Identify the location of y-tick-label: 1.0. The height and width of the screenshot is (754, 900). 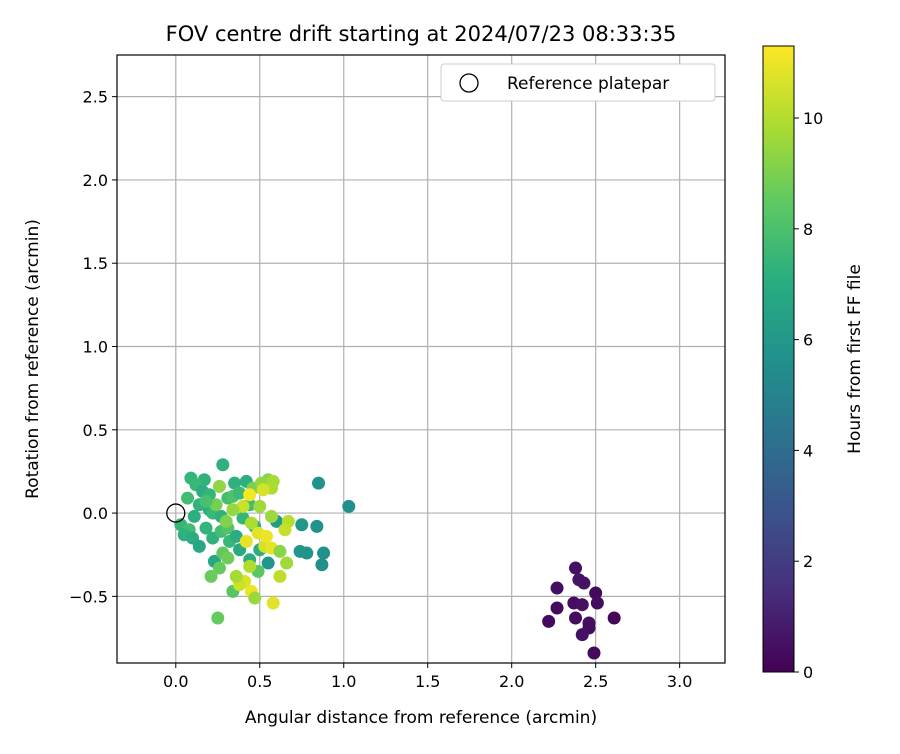
(95, 347).